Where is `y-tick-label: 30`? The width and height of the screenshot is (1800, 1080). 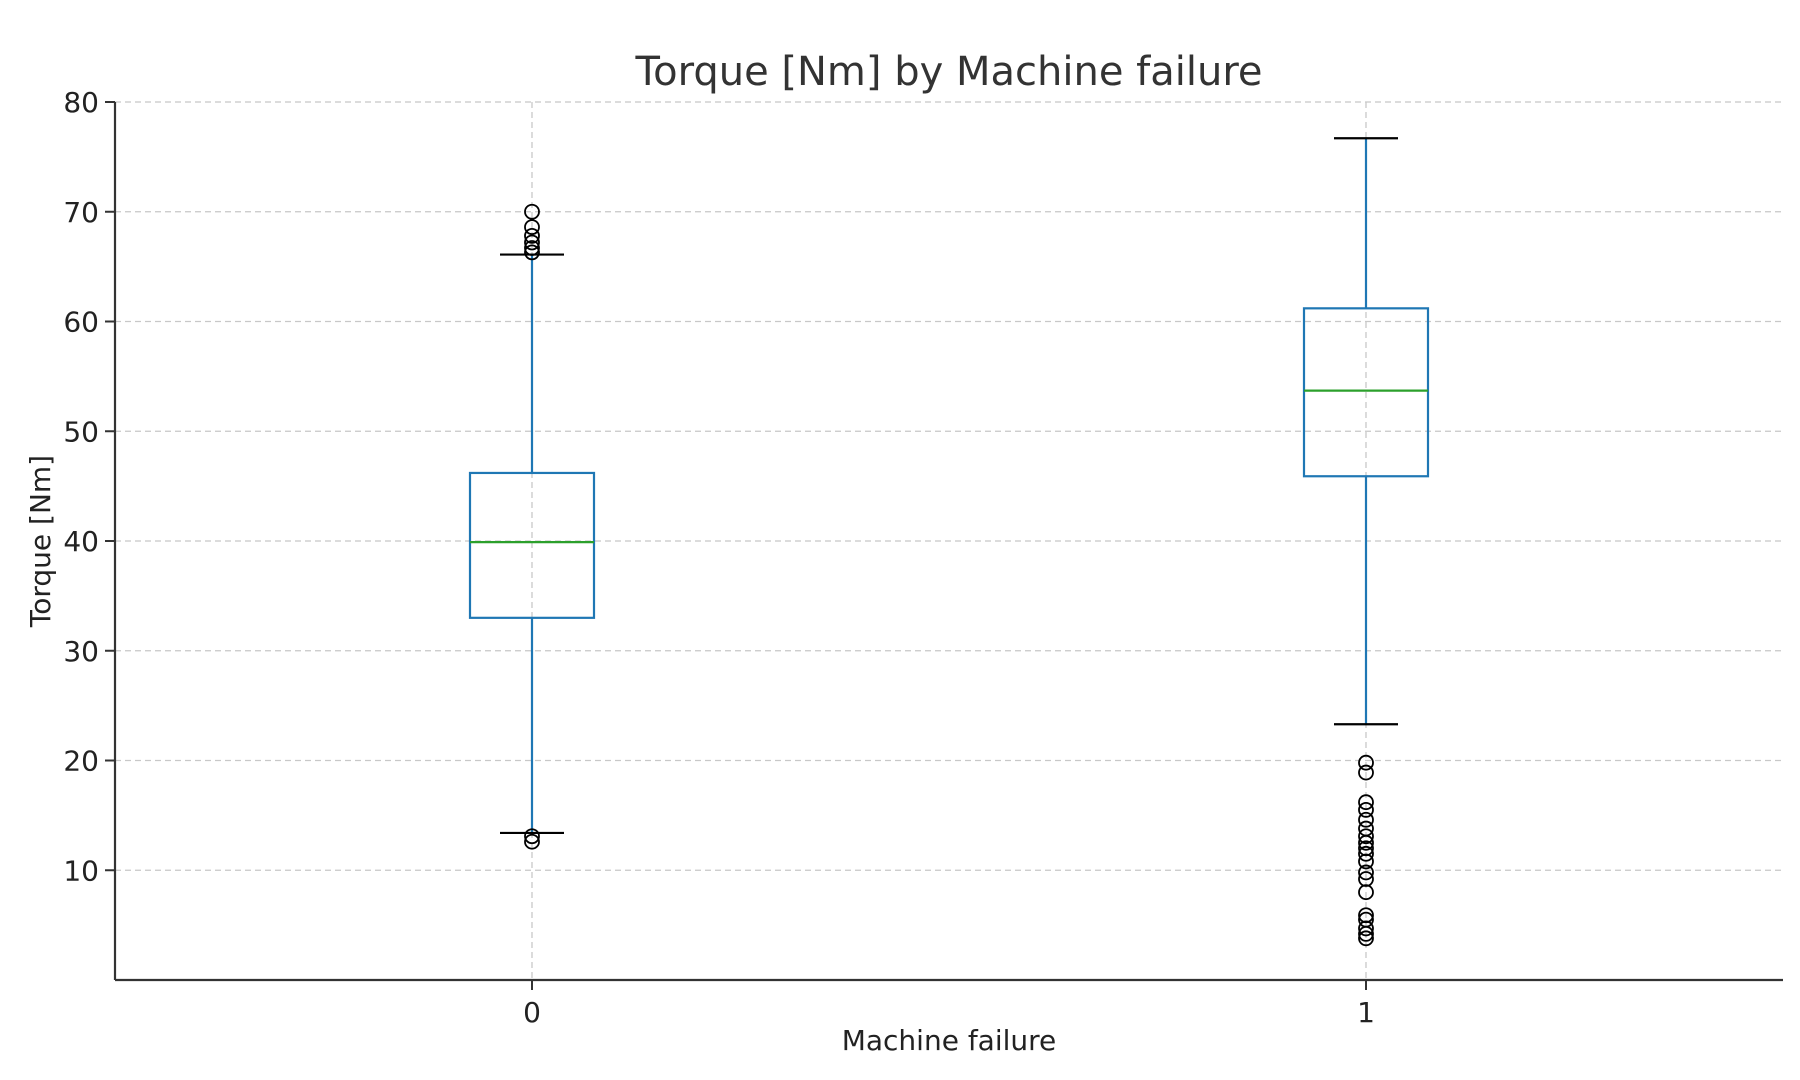 y-tick-label: 30 is located at coordinates (81, 651).